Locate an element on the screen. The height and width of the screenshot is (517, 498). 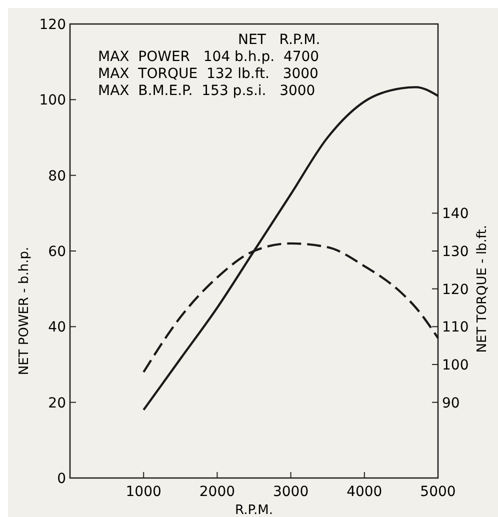
annotation: MAX B.M.E.P. 153 p.s.i. 3000 is located at coordinates (207, 91).